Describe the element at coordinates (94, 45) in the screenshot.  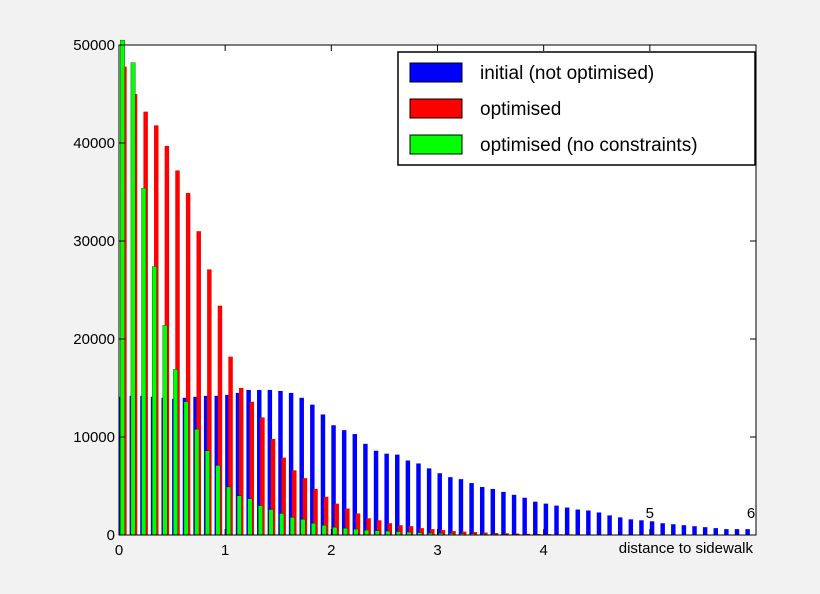
I see `y-tick-label-5: 50000` at that location.